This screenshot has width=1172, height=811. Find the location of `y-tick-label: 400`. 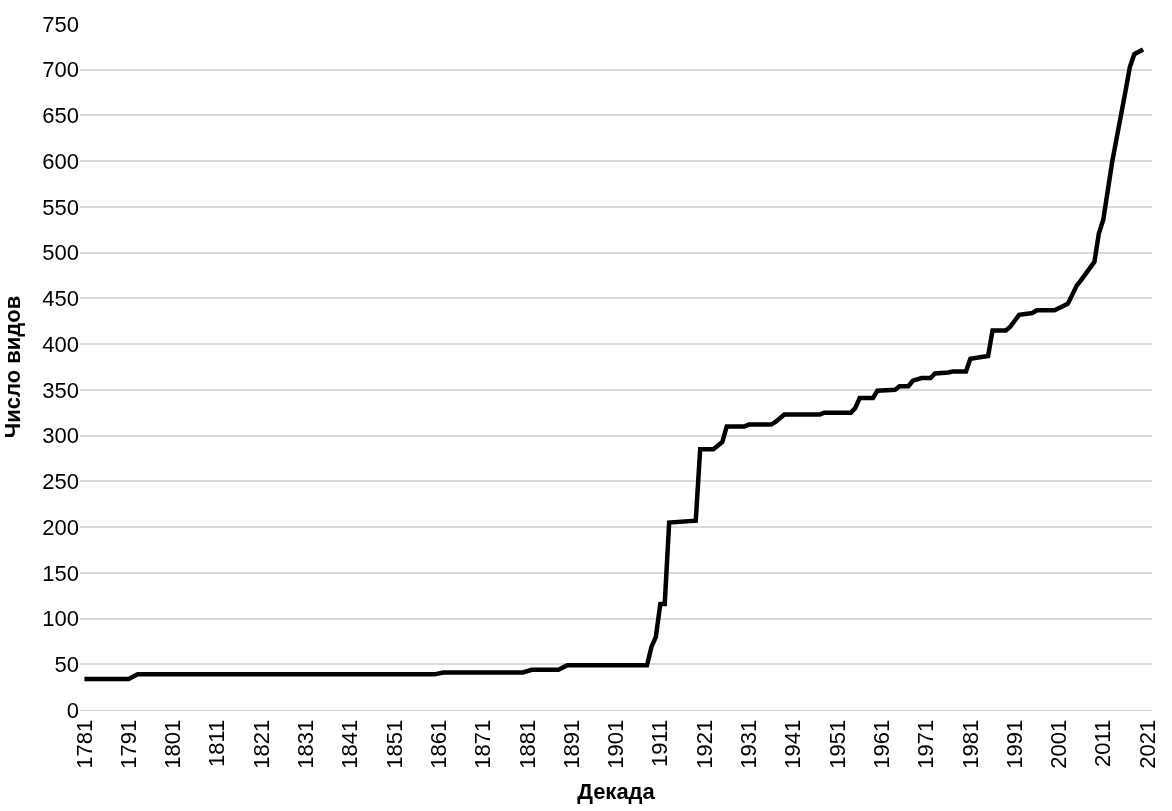

y-tick-label: 400 is located at coordinates (60, 344).